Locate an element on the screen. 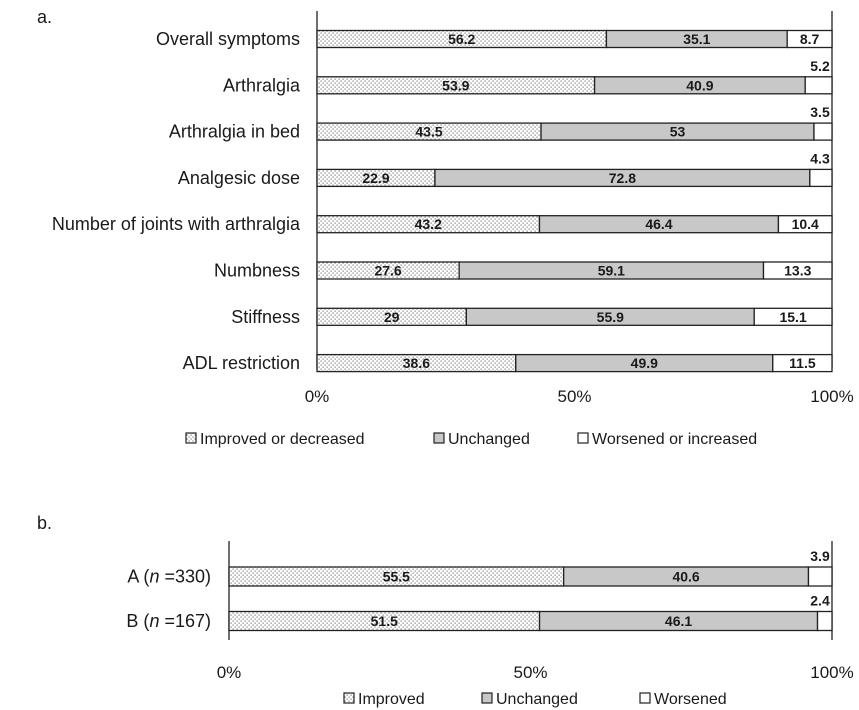 Image resolution: width=859 pixels, height=710 pixels. data-label: 51.5 is located at coordinates (384, 621).